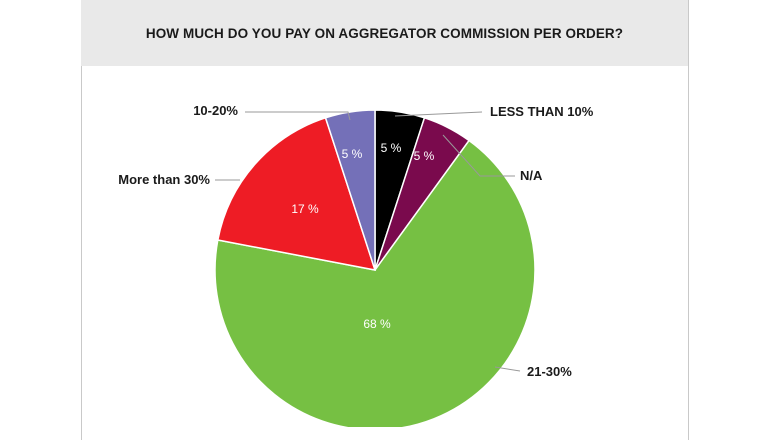 The height and width of the screenshot is (440, 768). I want to click on category-label: N/A, so click(531, 175).